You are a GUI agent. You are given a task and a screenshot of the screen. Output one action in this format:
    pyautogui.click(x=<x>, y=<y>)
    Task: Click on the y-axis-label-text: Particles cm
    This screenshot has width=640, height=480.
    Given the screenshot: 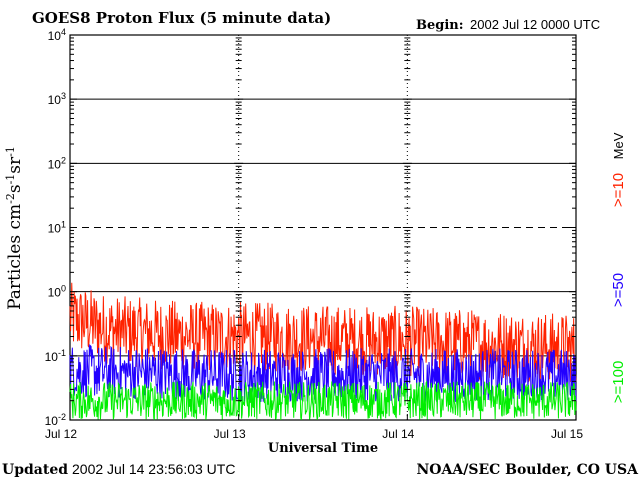 What is the action you would take?
    pyautogui.click(x=15, y=257)
    